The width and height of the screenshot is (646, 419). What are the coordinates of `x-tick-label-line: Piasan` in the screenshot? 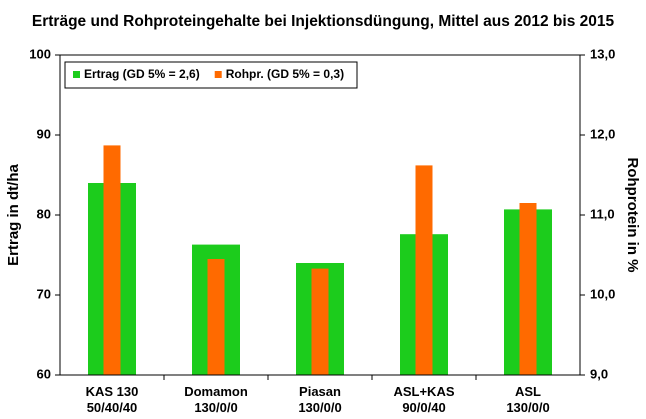 It's located at (320, 391).